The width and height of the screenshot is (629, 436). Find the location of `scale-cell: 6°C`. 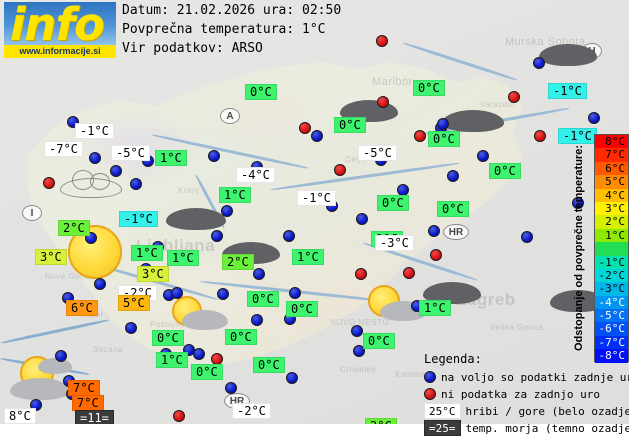

scale-cell: 6°C is located at coordinates (611, 168).